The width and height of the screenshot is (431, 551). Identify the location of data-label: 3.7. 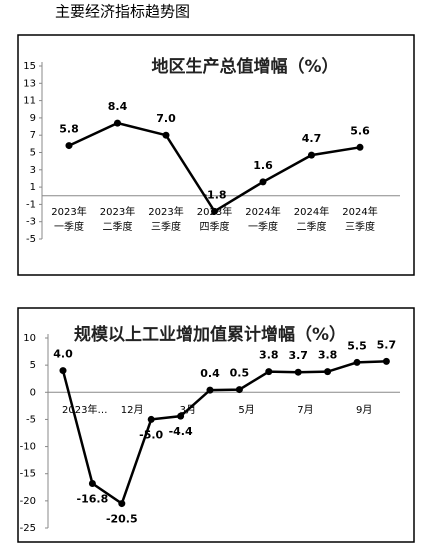
(298, 355).